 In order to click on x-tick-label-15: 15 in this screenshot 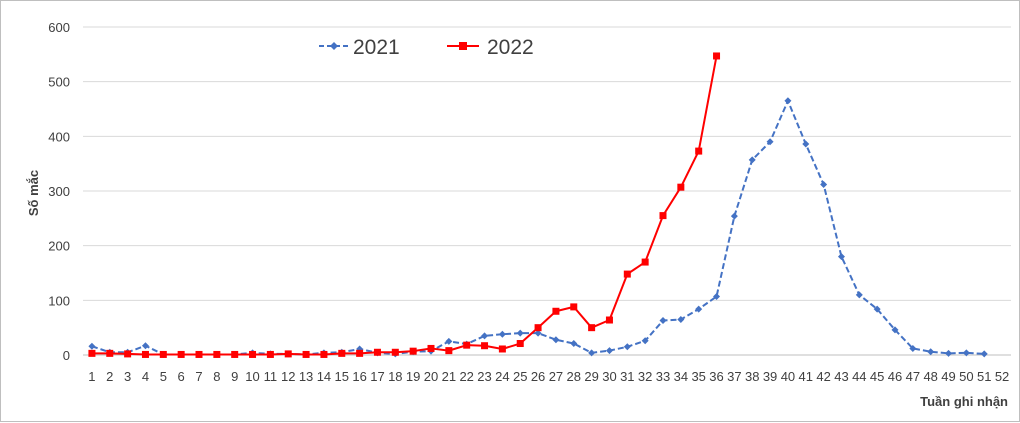, I will do `click(342, 376)`.